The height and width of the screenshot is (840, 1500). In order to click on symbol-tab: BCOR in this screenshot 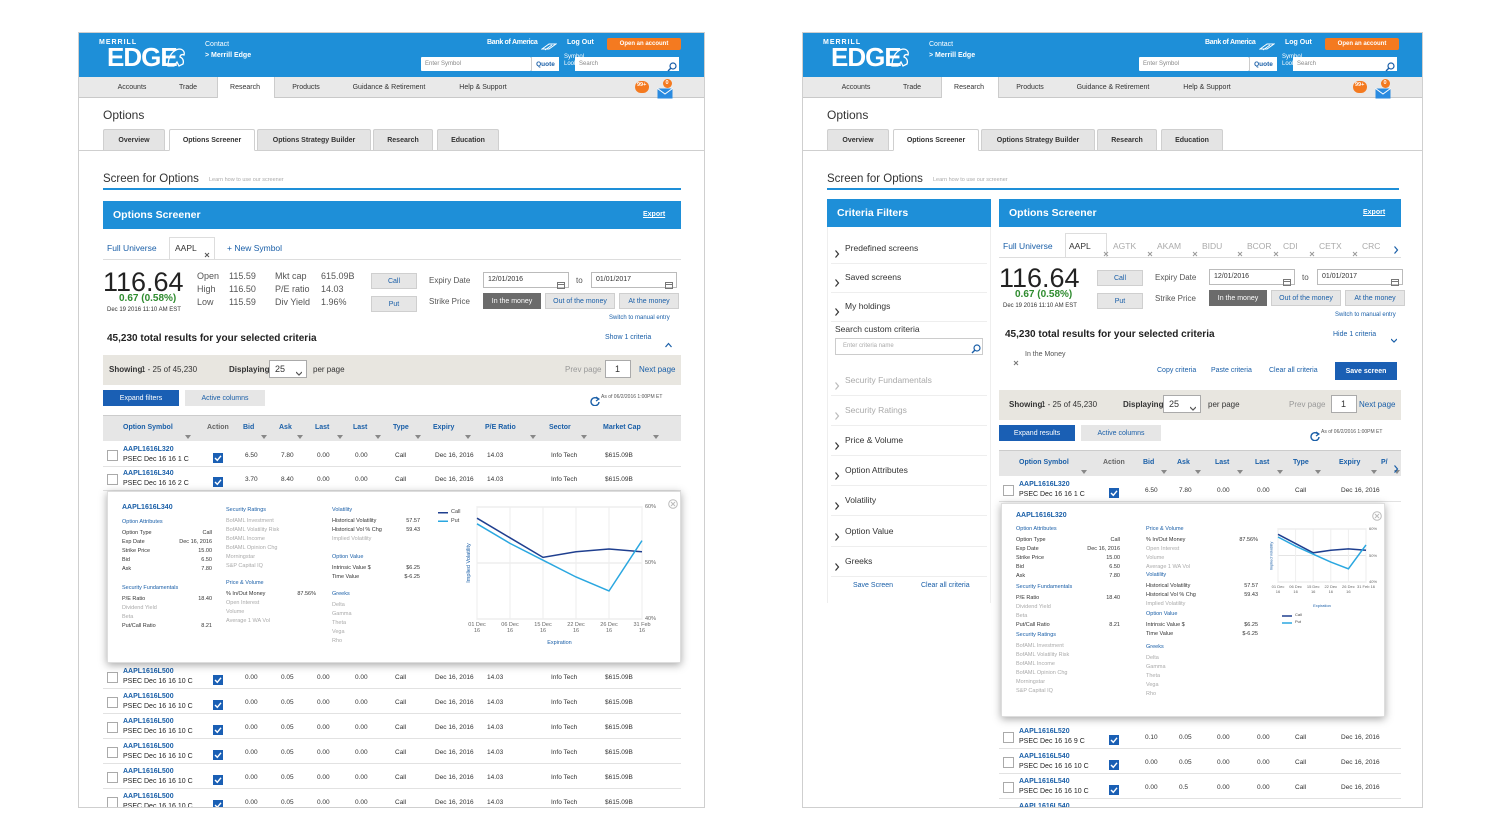, I will do `click(1259, 246)`.